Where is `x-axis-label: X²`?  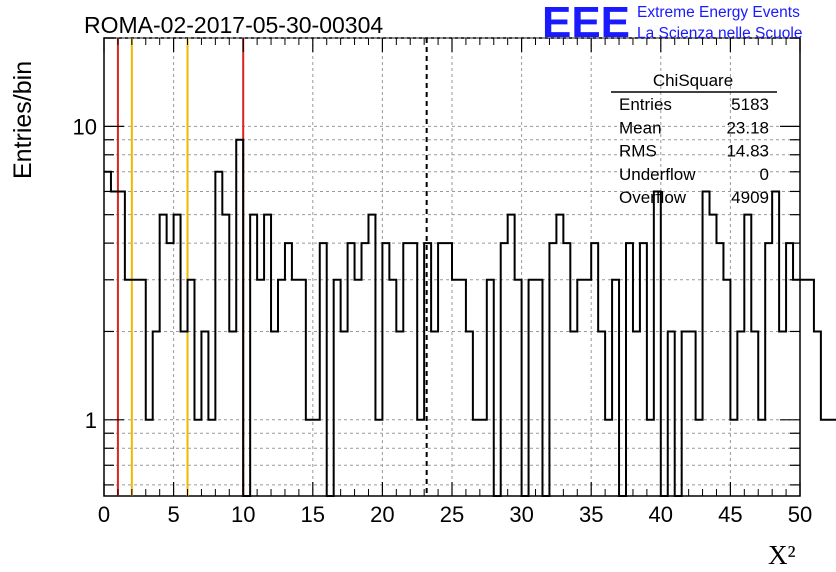
x-axis-label: X² is located at coordinates (782, 555).